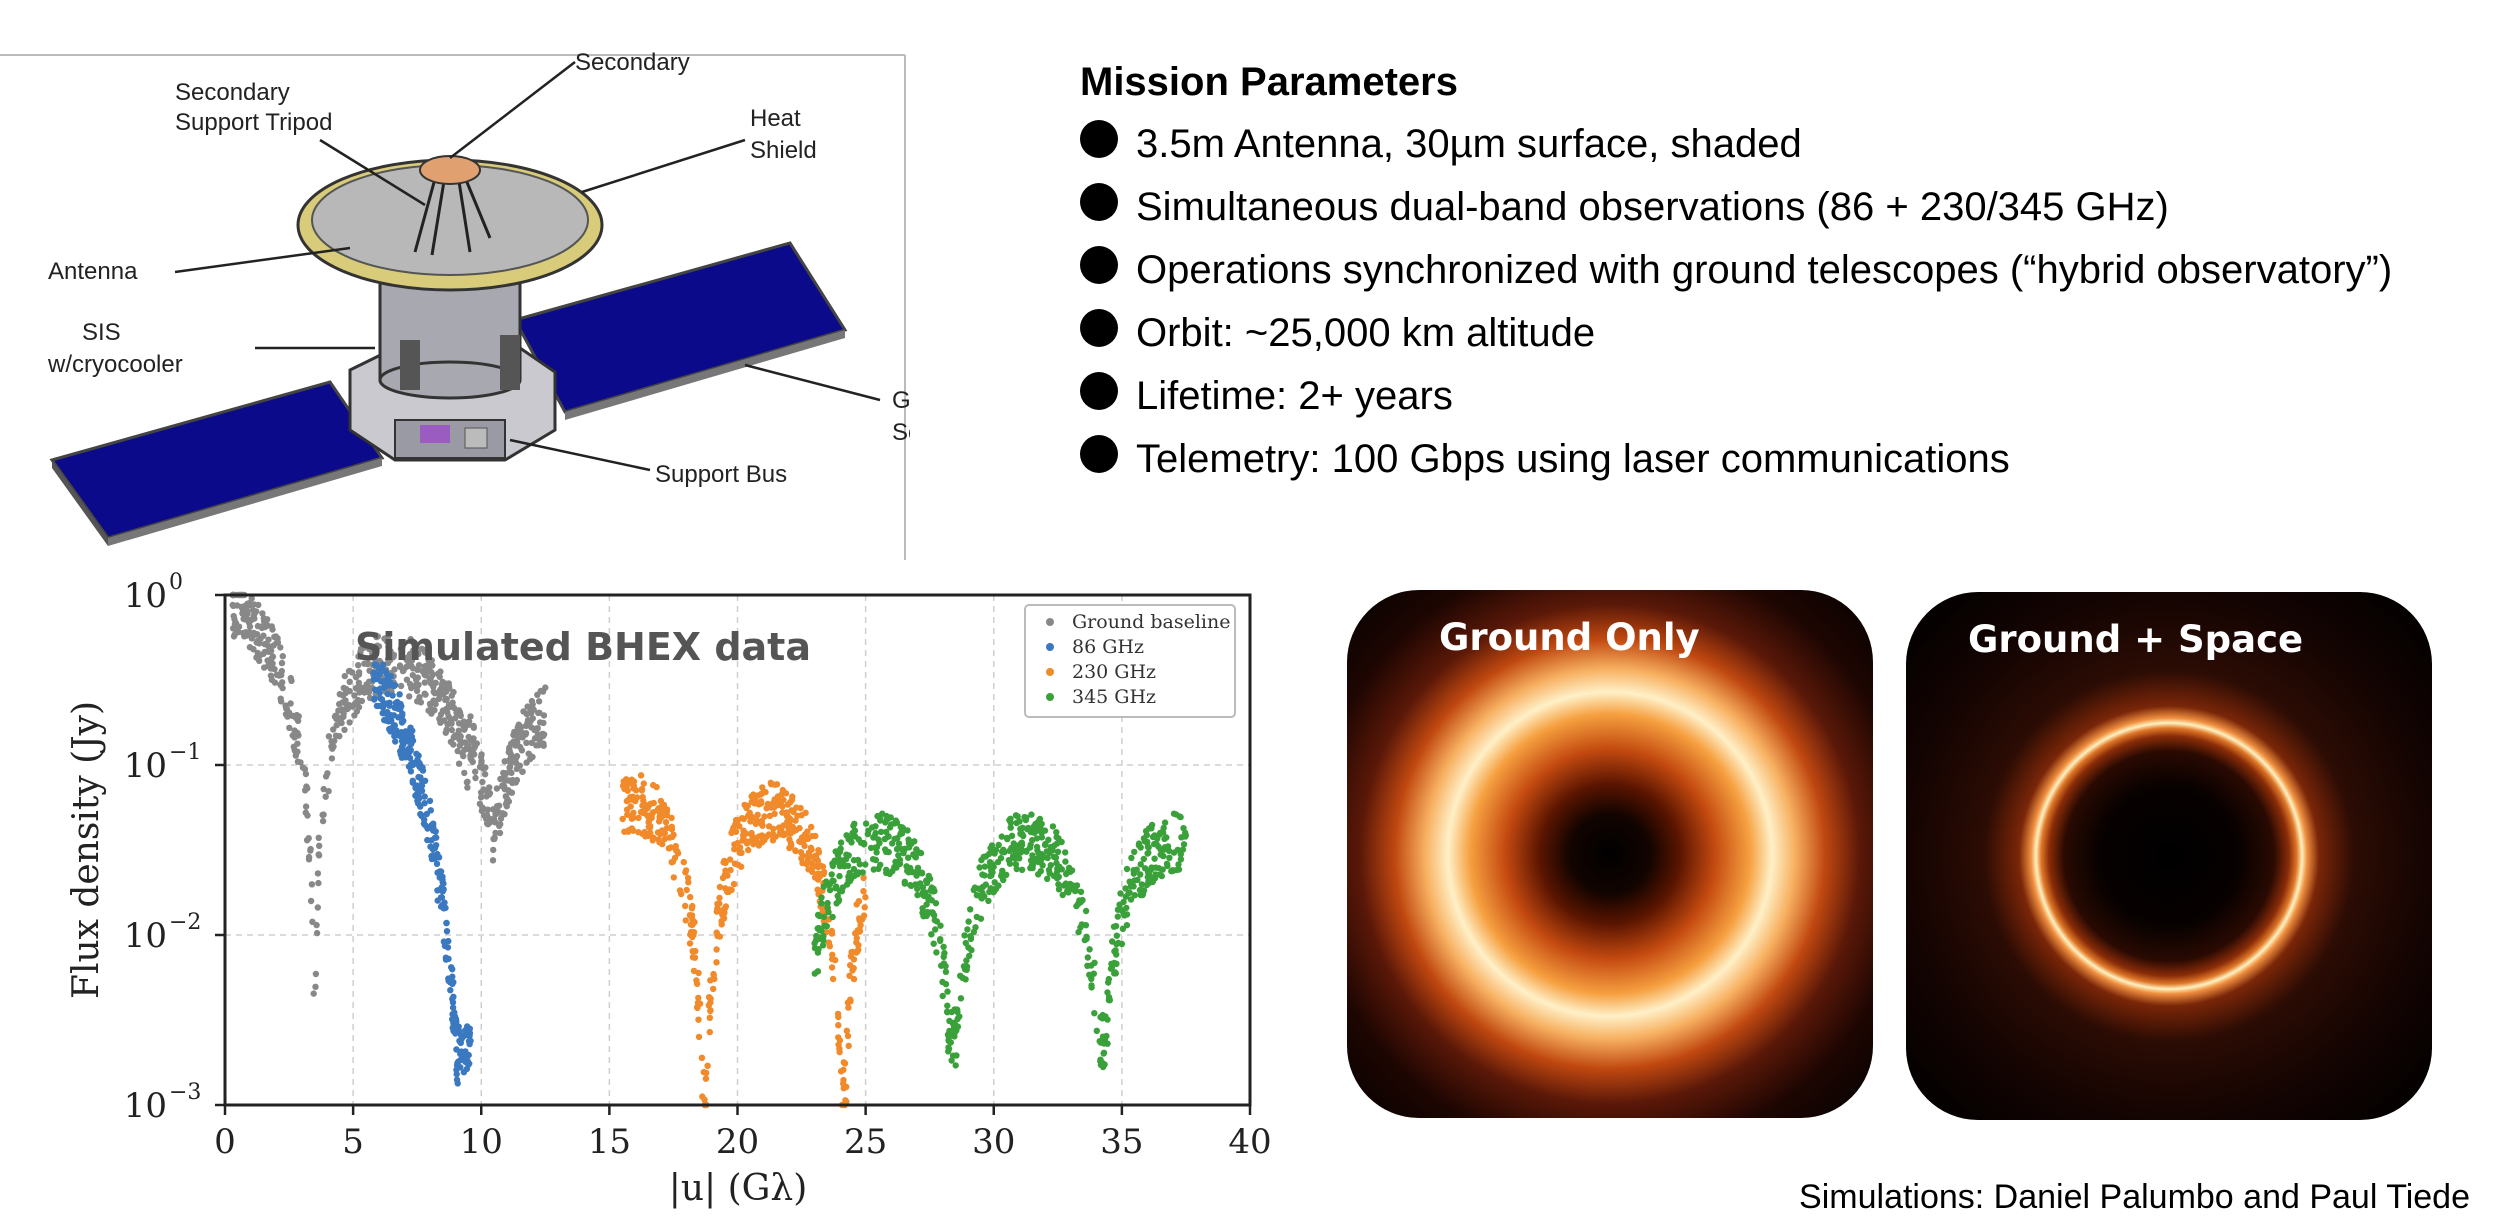 This screenshot has width=2500, height=1228. I want to click on x-tick-label: 5, so click(353, 1142).